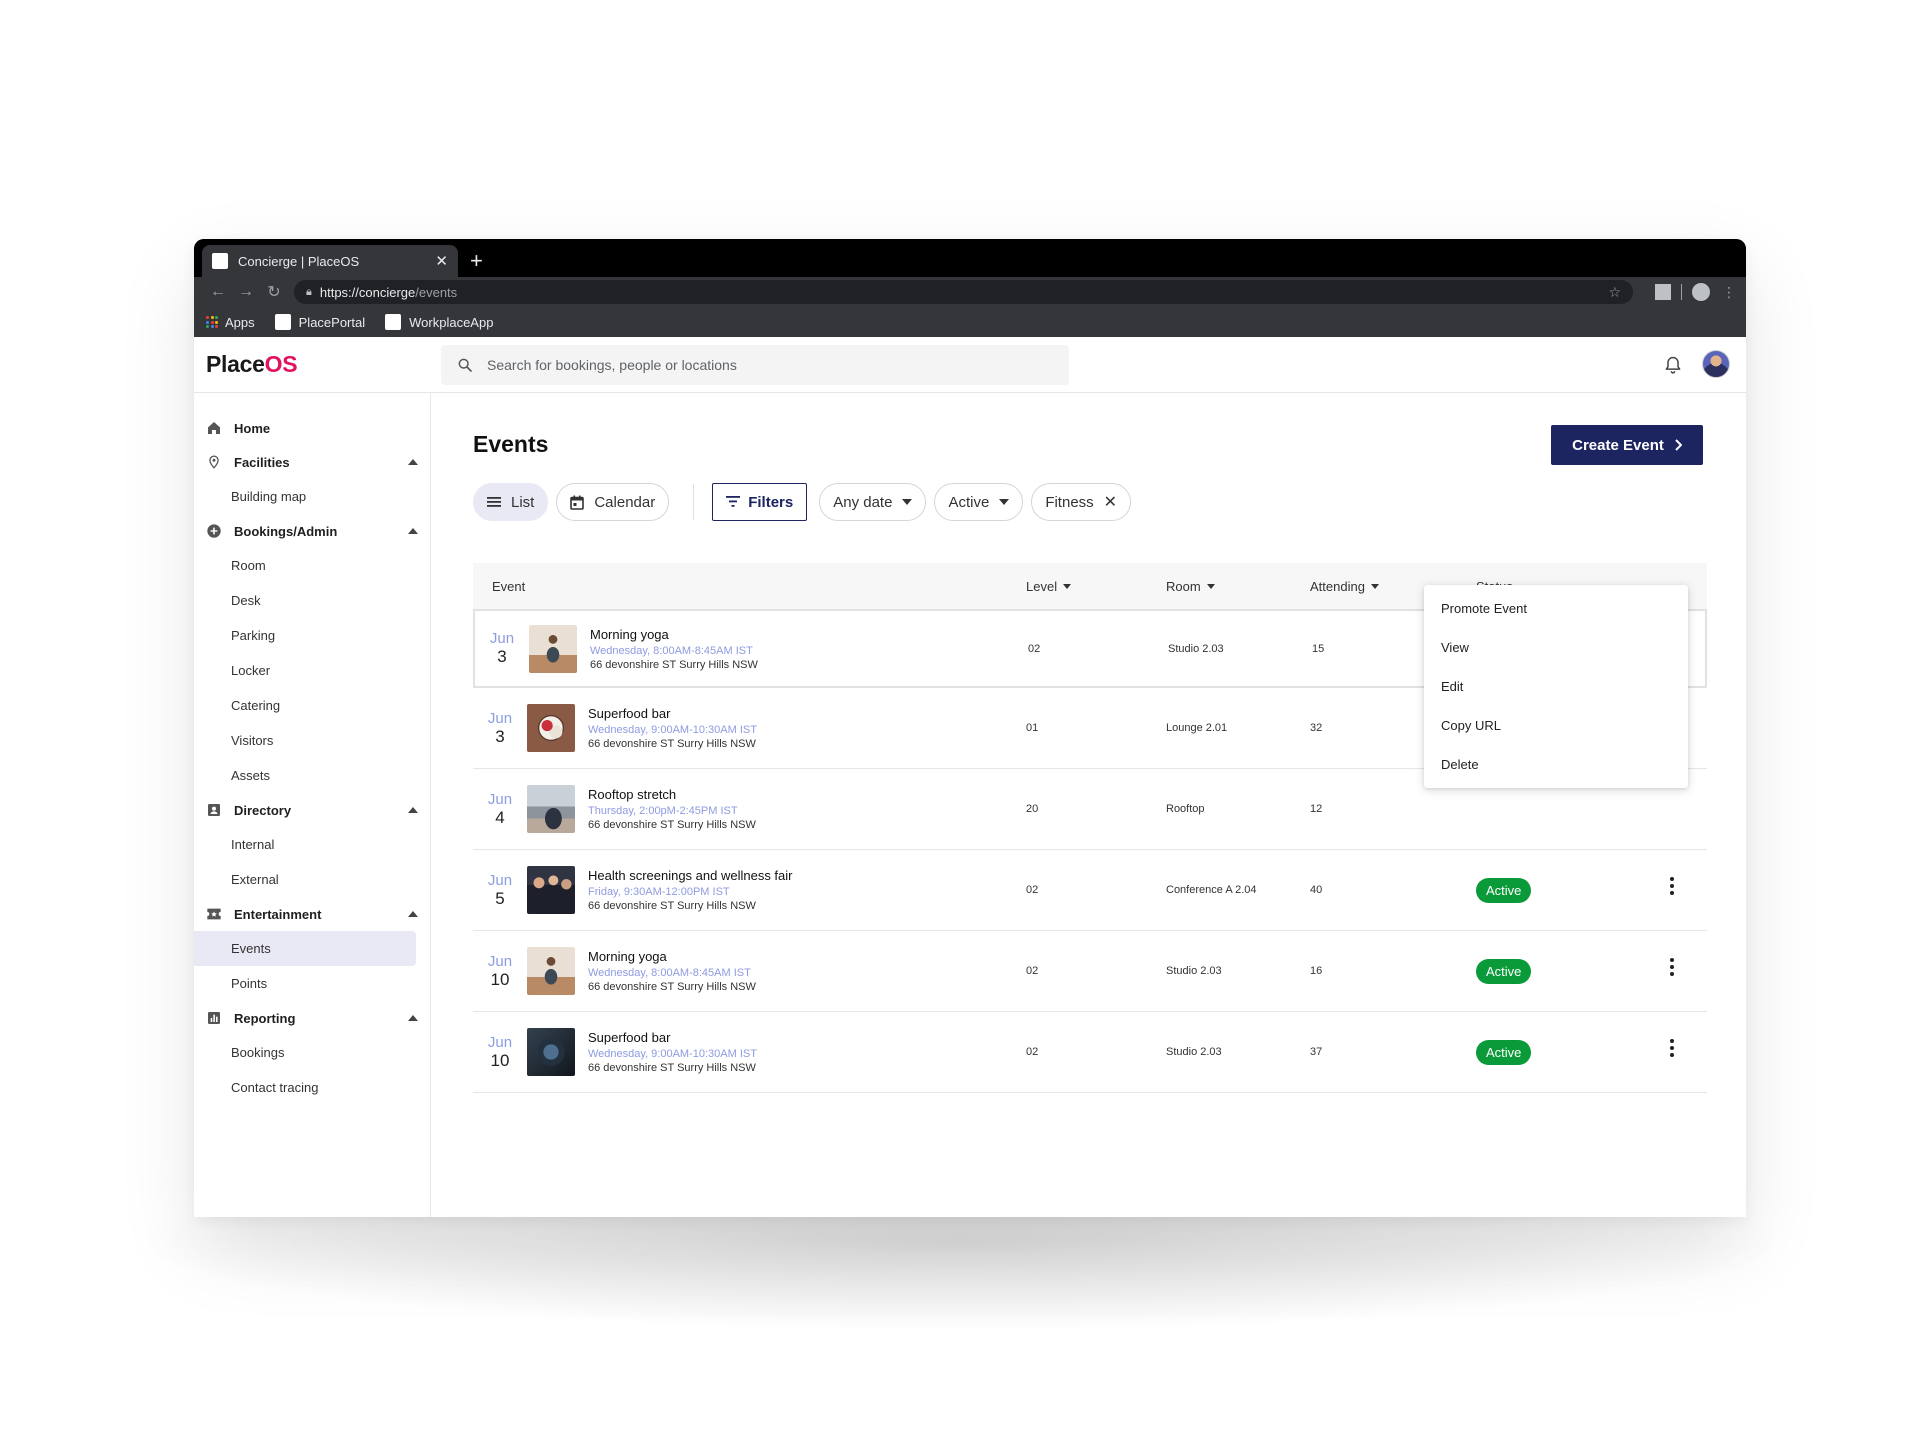  What do you see at coordinates (305, 948) in the screenshot?
I see `sidebar-item-events: Events` at bounding box center [305, 948].